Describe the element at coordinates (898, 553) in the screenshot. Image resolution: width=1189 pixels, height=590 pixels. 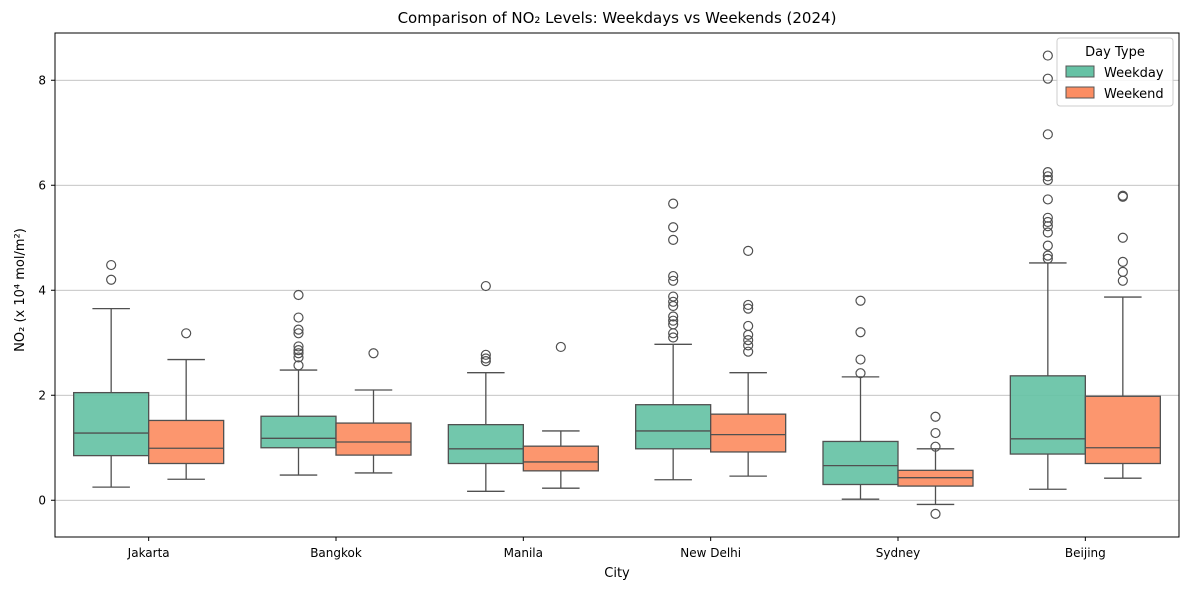
I see `x-tick-label: Sydney` at that location.